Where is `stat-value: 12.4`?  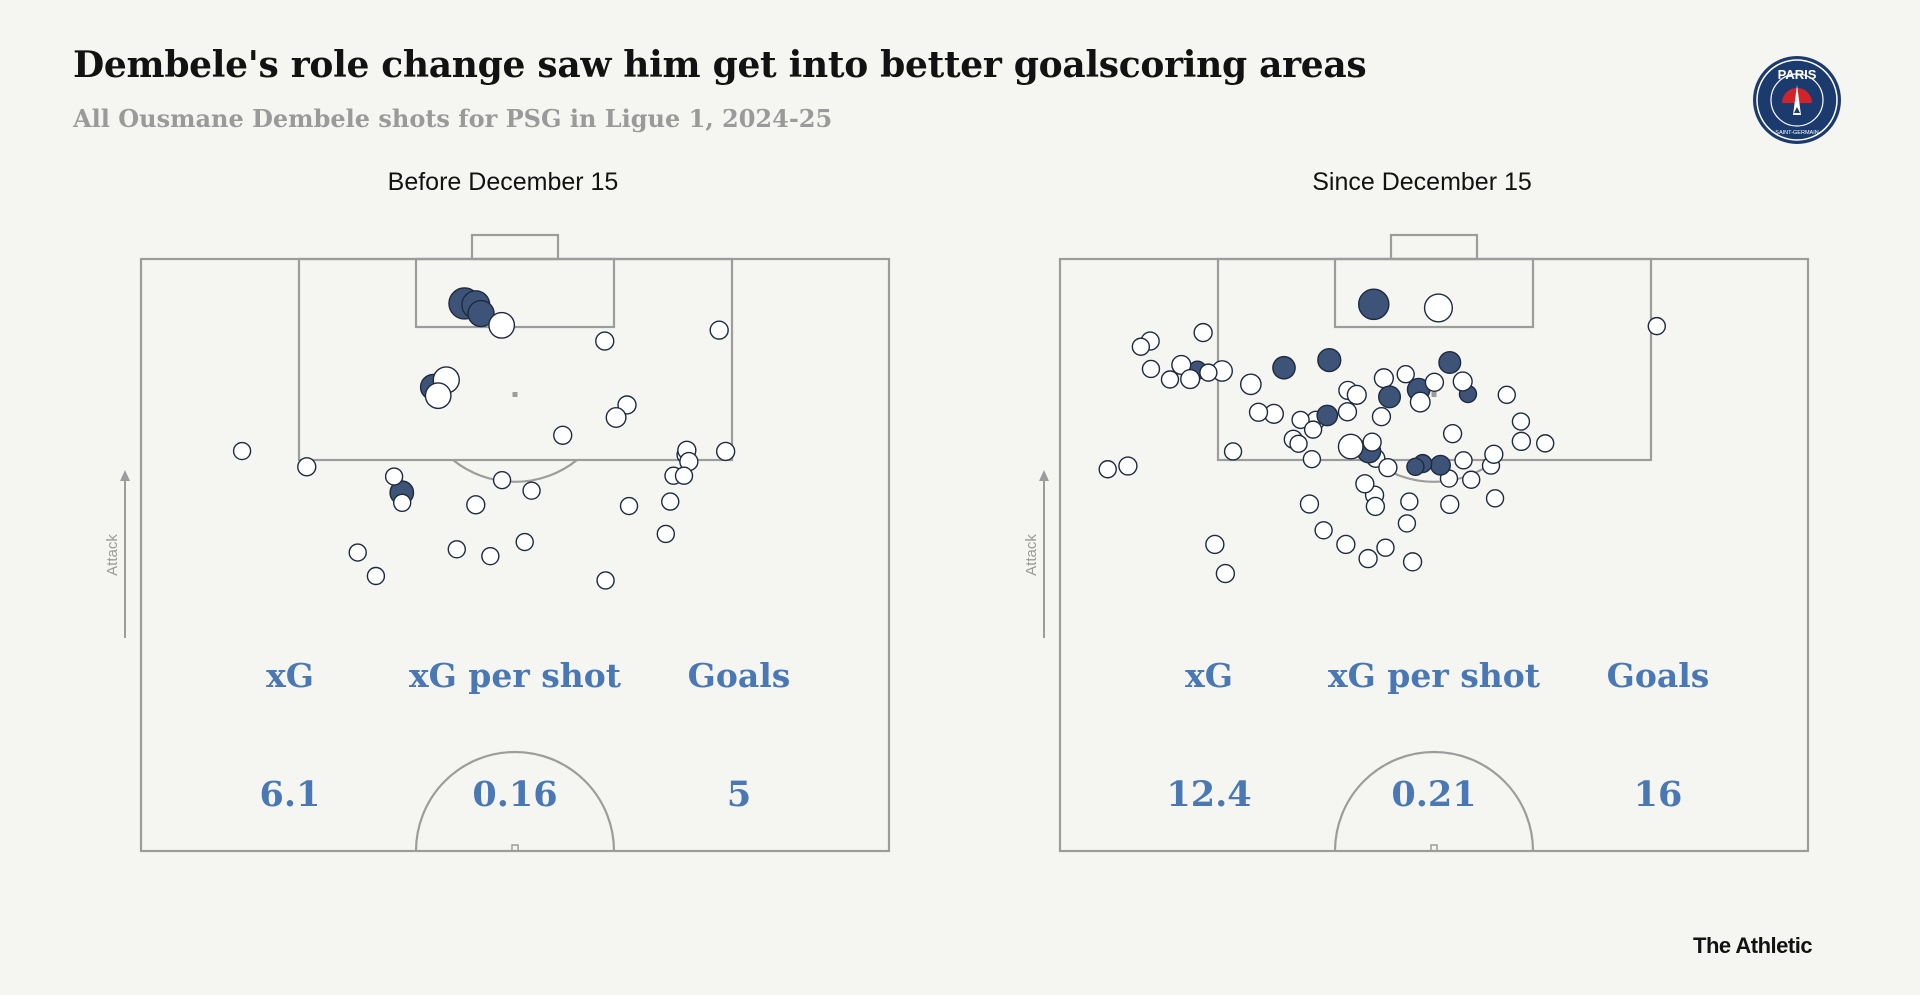
stat-value: 12.4 is located at coordinates (1208, 794).